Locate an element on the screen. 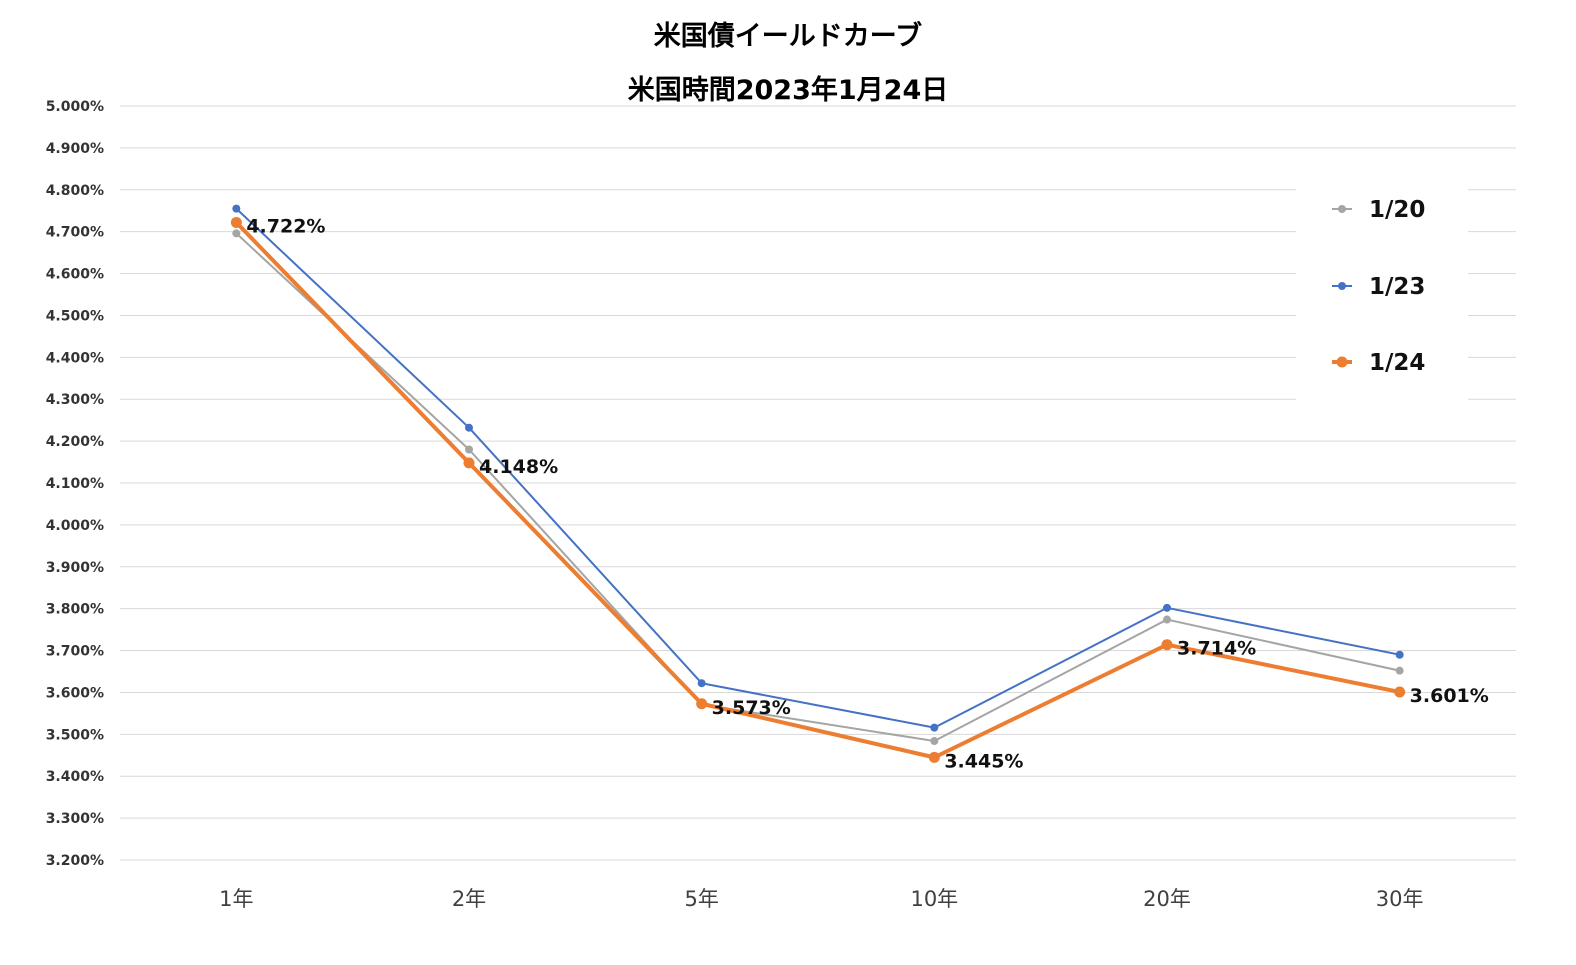 The width and height of the screenshot is (1576, 965). x-tick-label: 1年 is located at coordinates (236, 899).